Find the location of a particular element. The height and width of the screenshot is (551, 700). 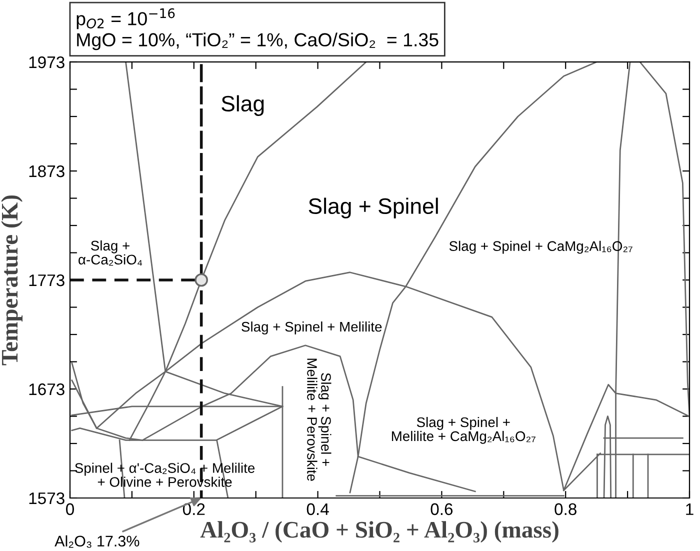

x-tick-label: 0.8 is located at coordinates (565, 509).